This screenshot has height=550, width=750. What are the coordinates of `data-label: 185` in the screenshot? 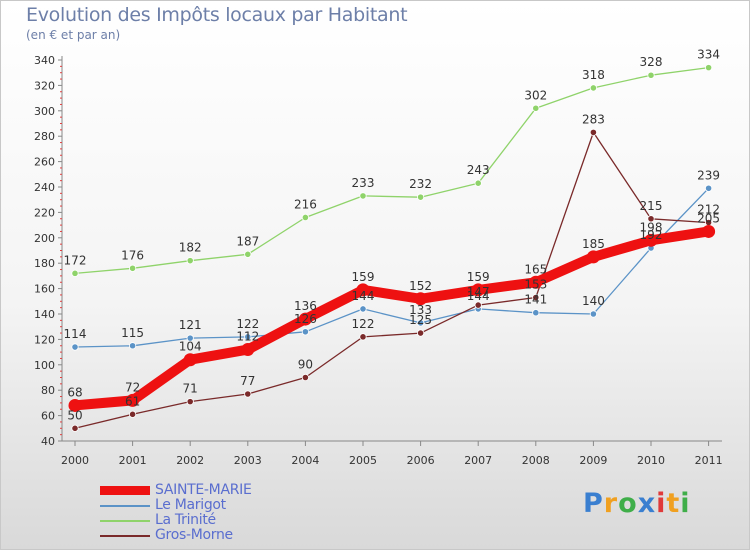 It's located at (593, 244).